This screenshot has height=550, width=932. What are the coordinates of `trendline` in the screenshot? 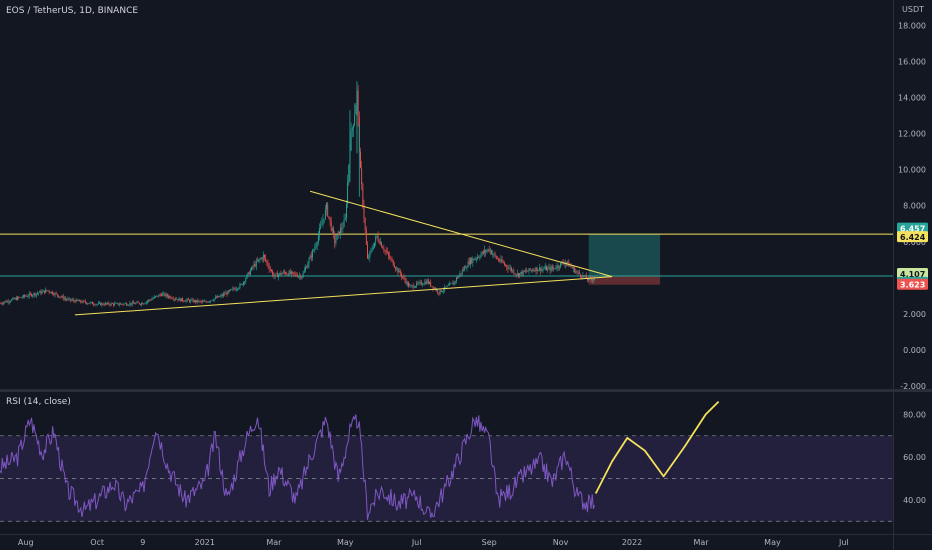 It's located at (343, 296).